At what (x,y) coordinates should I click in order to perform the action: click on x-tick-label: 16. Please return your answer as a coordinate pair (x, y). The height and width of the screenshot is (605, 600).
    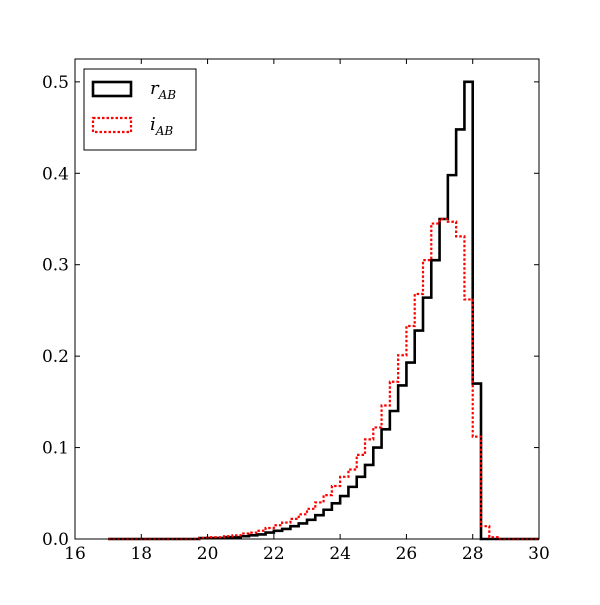
    Looking at the image, I should click on (75, 554).